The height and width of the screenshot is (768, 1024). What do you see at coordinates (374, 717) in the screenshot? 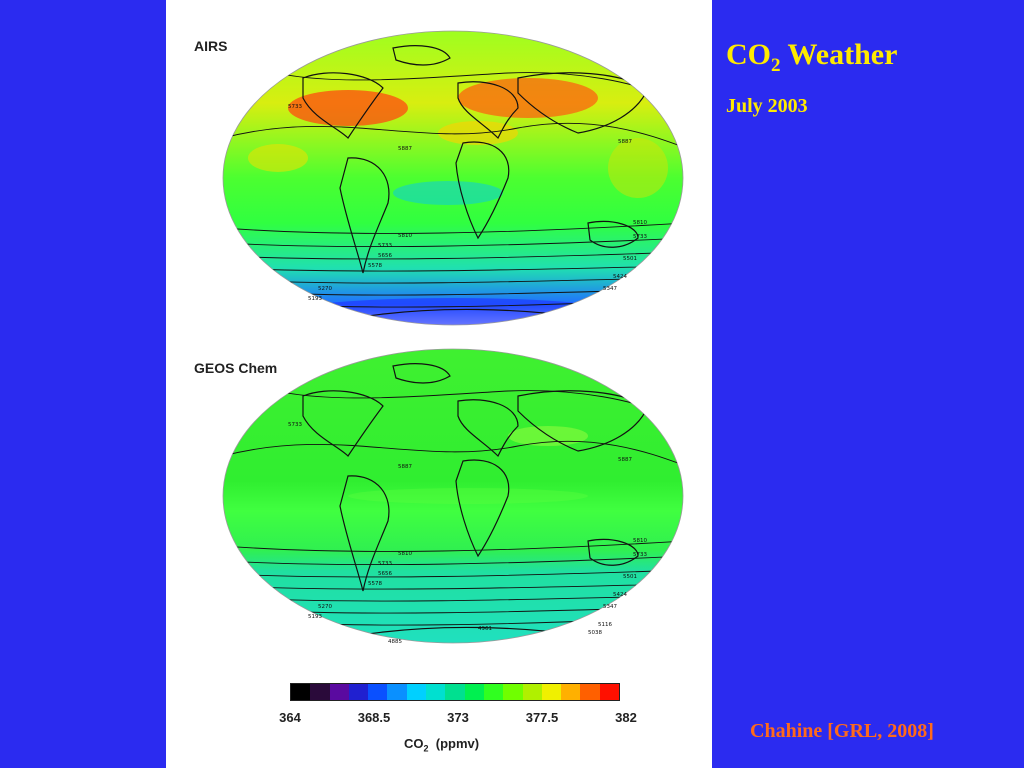
I see `color-scale-tick: 368.5` at bounding box center [374, 717].